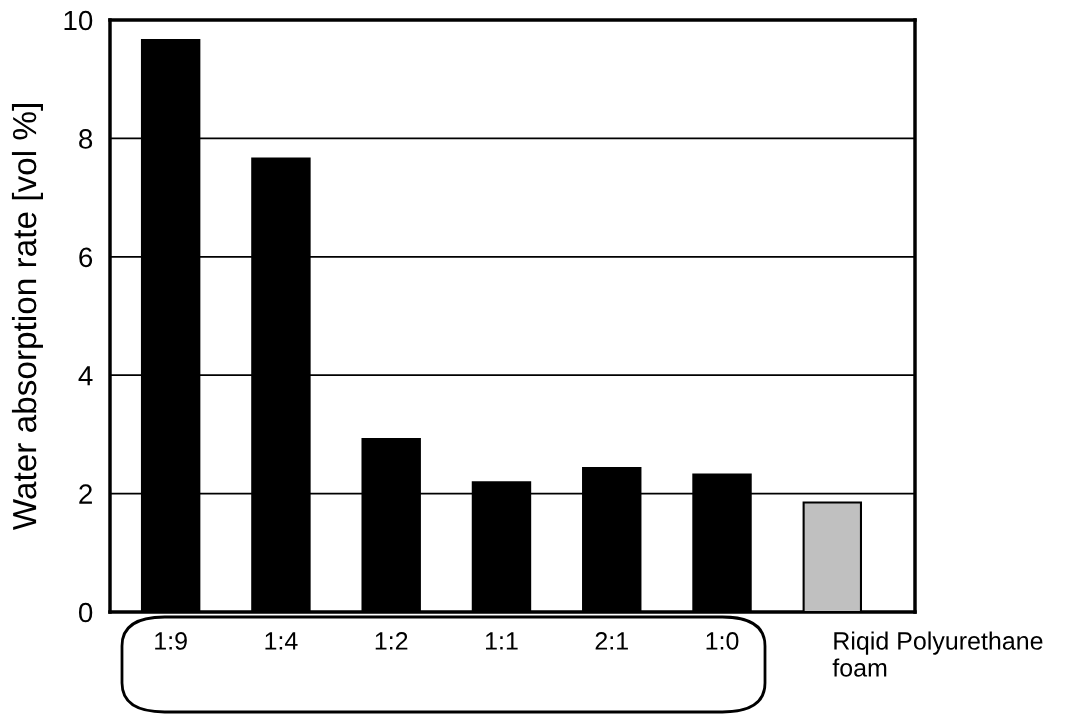 This screenshot has width=1067, height=722. What do you see at coordinates (281, 641) in the screenshot?
I see `x-tick-label: 1:4` at bounding box center [281, 641].